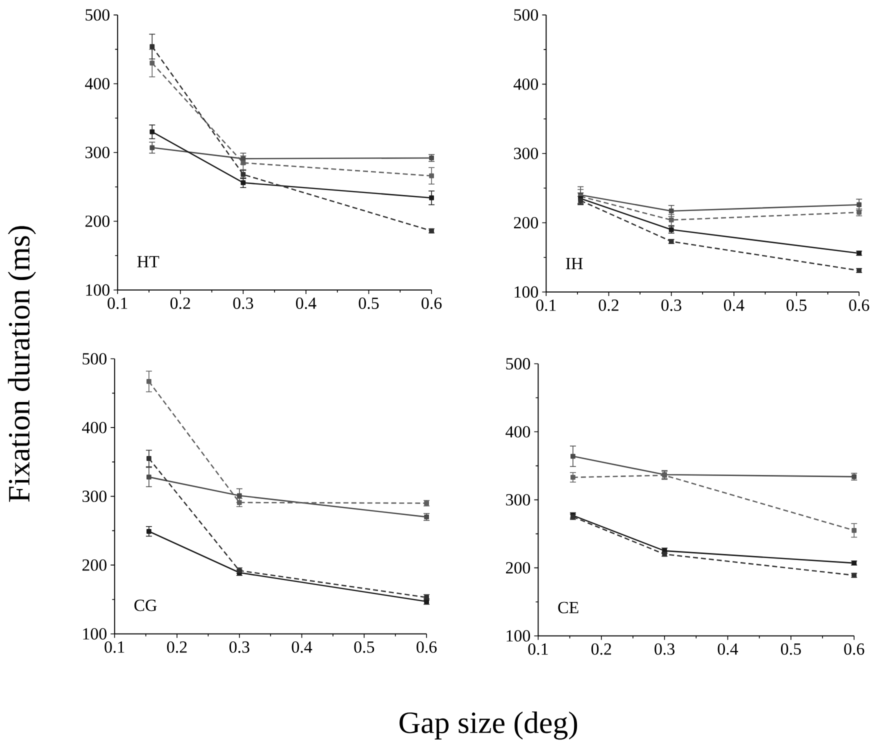 The height and width of the screenshot is (747, 873). I want to click on x-axis-title: Gap size (deg), so click(489, 725).